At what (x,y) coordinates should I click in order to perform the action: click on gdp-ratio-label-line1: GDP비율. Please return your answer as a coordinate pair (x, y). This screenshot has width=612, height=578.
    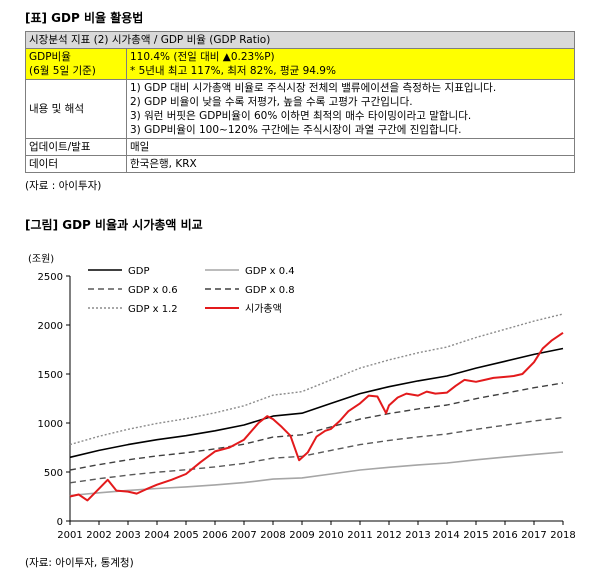
    Looking at the image, I should click on (50, 57).